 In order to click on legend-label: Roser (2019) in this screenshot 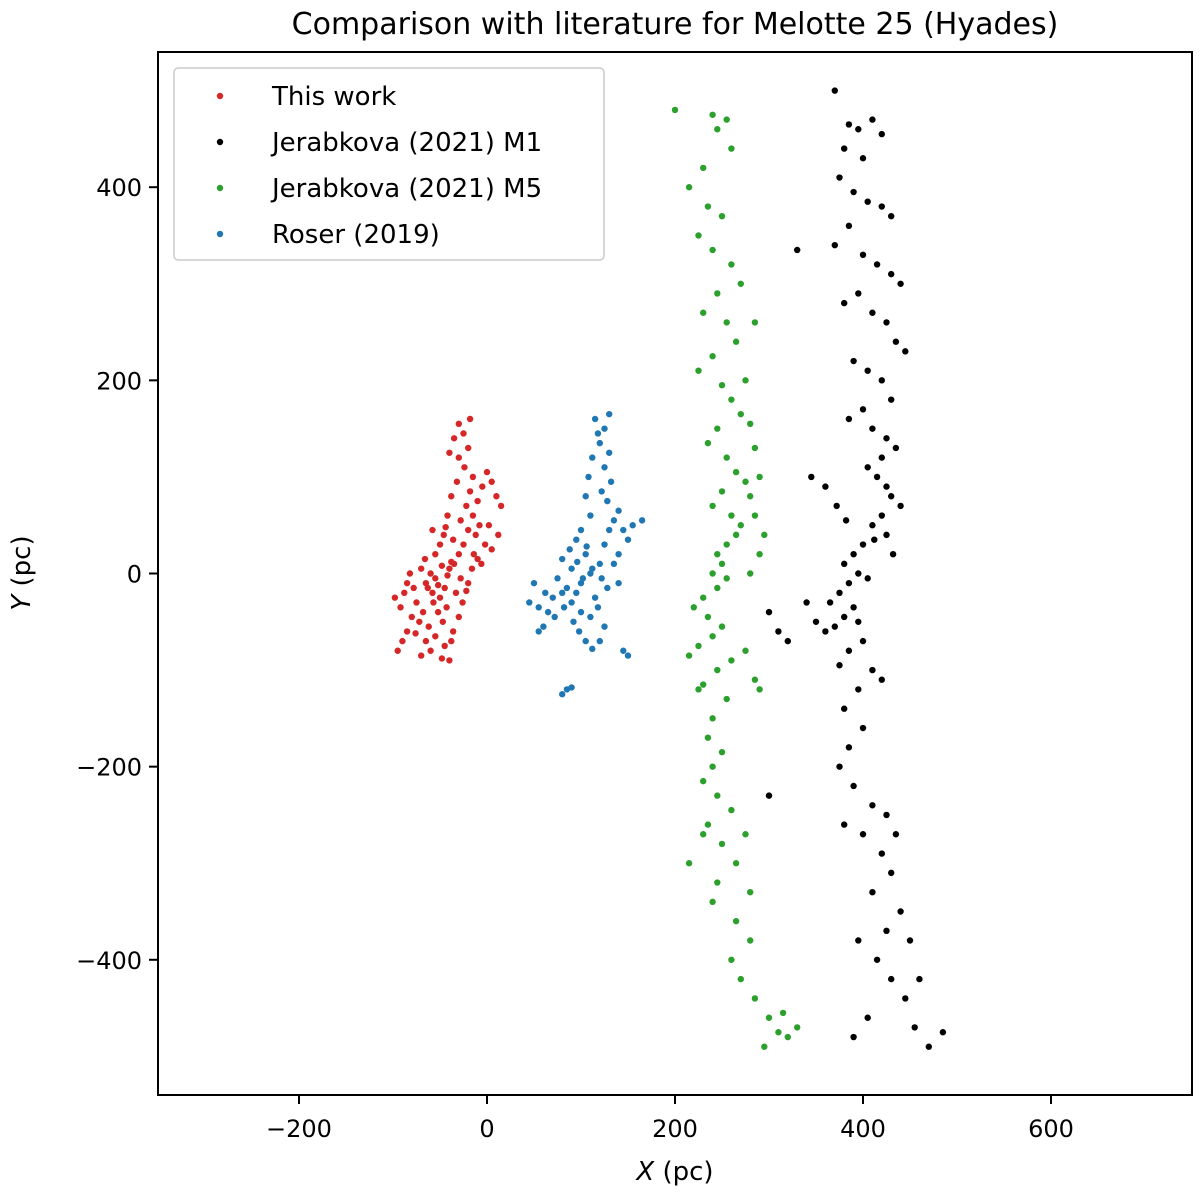, I will do `click(356, 235)`.